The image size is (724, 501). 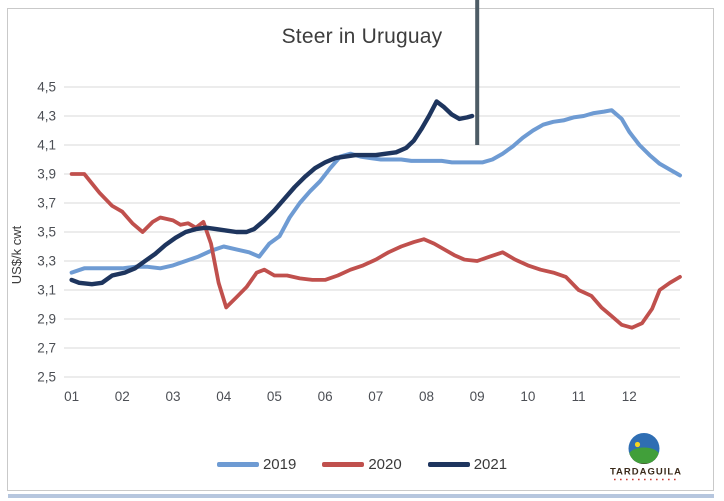 What do you see at coordinates (172, 396) in the screenshot?
I see `x-tick-label: 03` at bounding box center [172, 396].